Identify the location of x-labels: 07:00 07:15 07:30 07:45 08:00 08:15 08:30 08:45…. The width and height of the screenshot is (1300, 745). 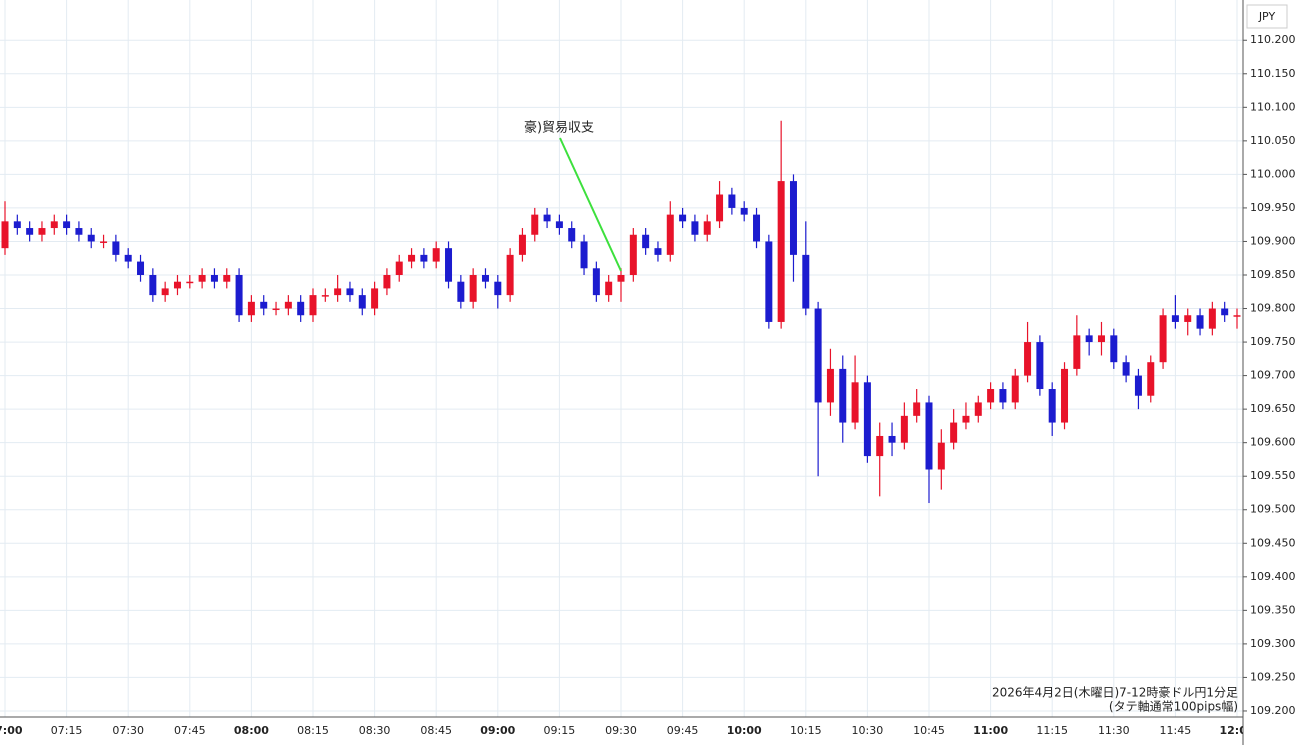
(627, 730).